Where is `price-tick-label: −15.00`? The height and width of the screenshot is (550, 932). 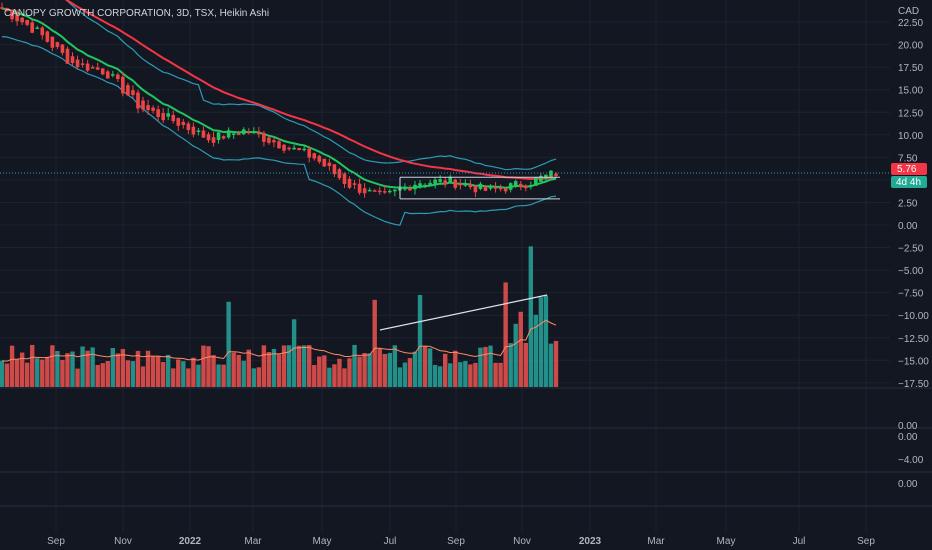 price-tick-label: −15.00 is located at coordinates (913, 361).